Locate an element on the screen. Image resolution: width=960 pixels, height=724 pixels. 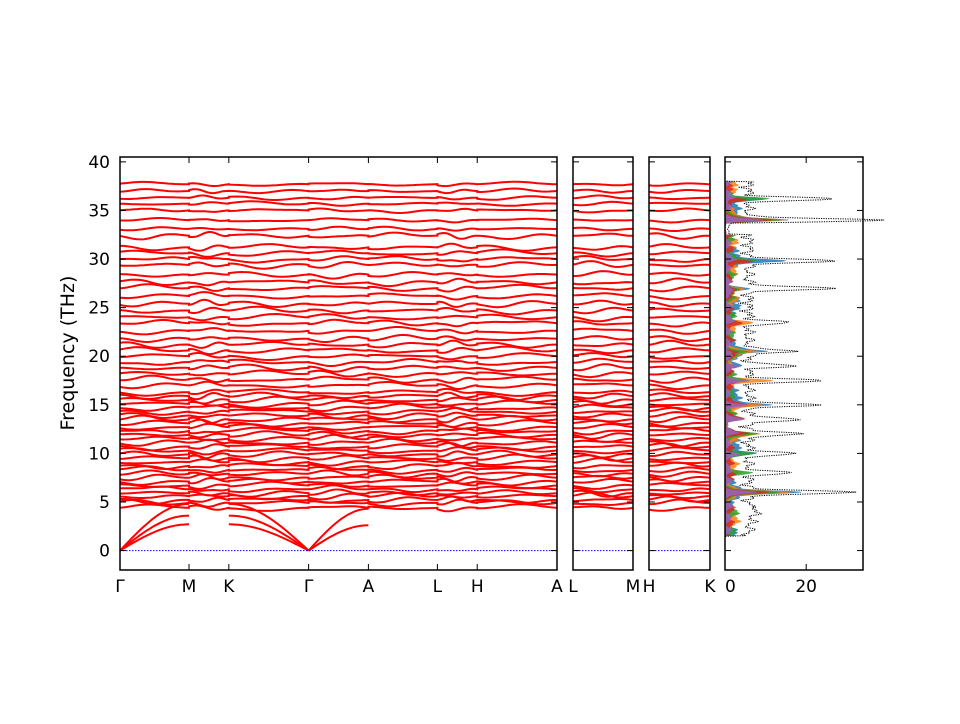
x-tick-label: Γ is located at coordinates (309, 587).